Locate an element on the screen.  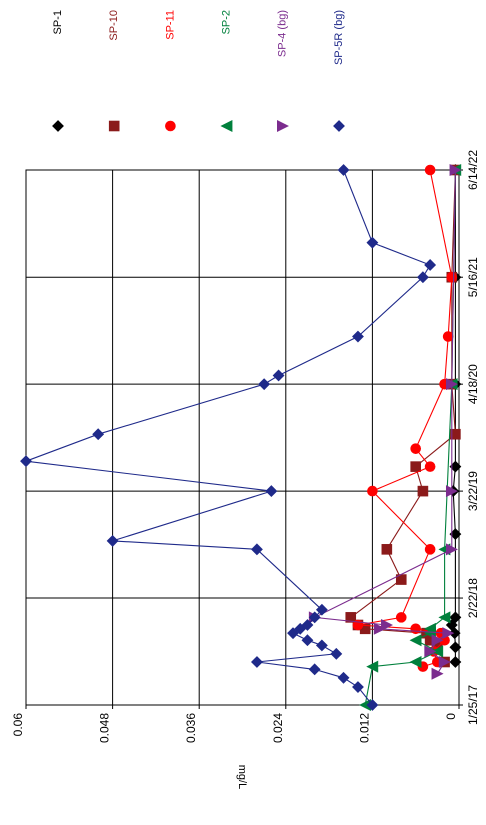
legend-label-sp-11: SP-11 is located at coordinates (170, 25).